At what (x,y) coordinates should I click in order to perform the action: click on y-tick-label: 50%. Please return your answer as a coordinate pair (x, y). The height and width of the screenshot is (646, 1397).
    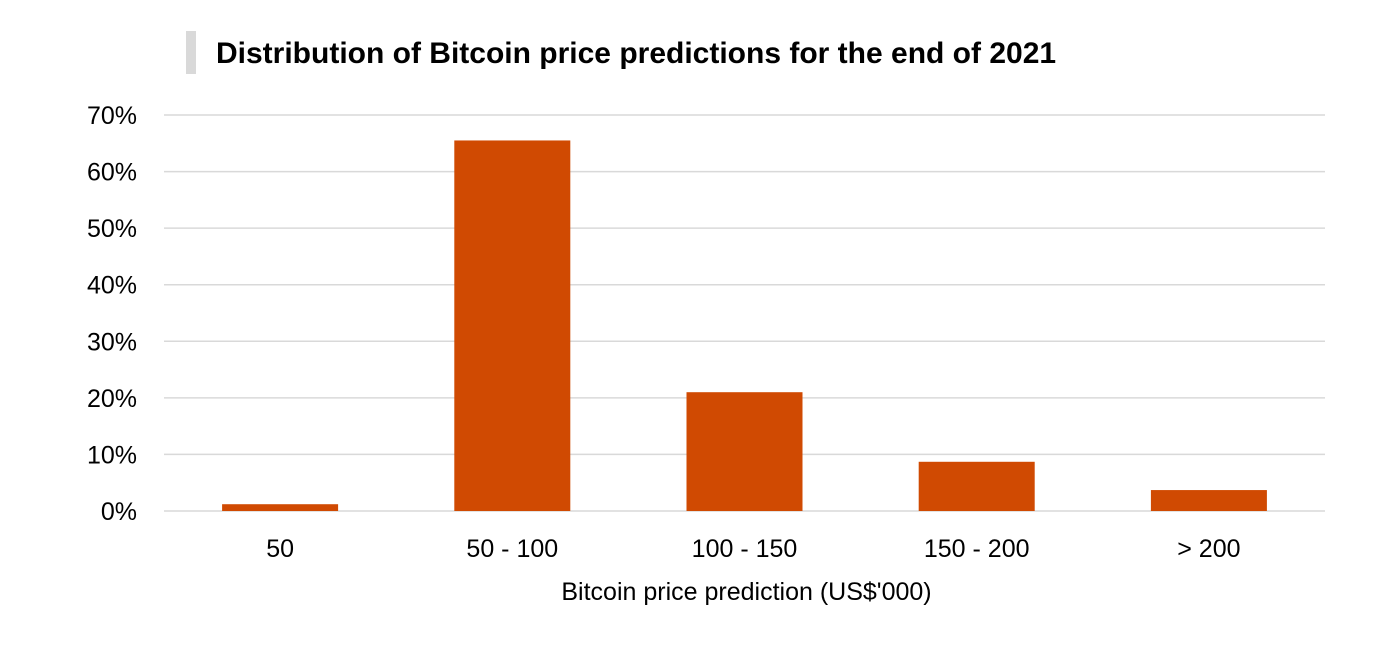
    Looking at the image, I should click on (112, 229).